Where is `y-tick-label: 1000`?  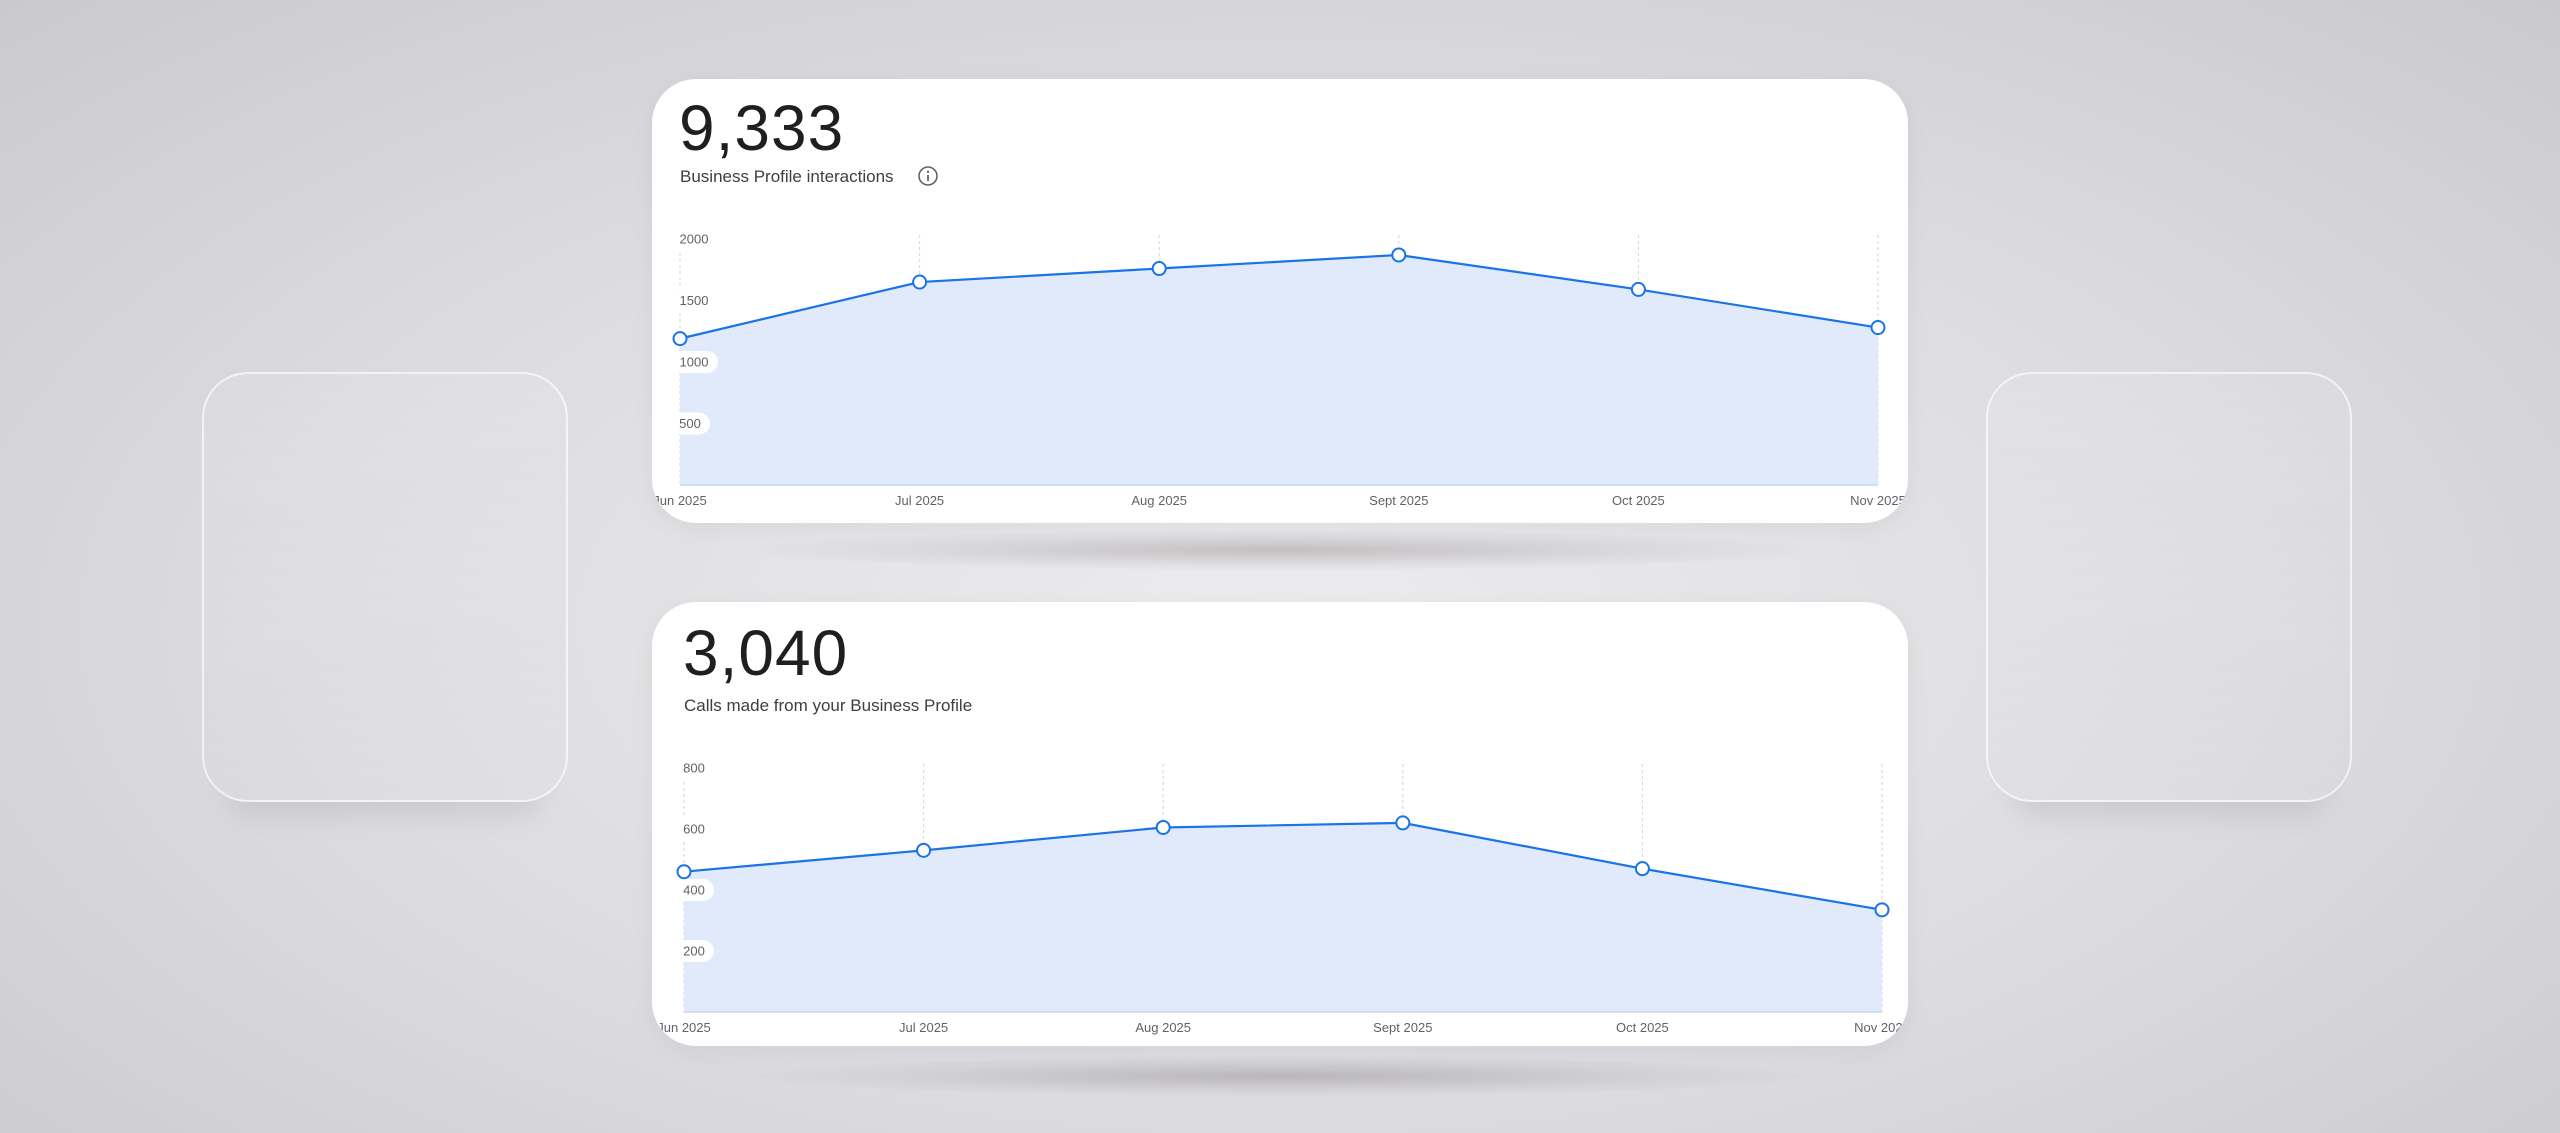 y-tick-label: 1000 is located at coordinates (694, 362).